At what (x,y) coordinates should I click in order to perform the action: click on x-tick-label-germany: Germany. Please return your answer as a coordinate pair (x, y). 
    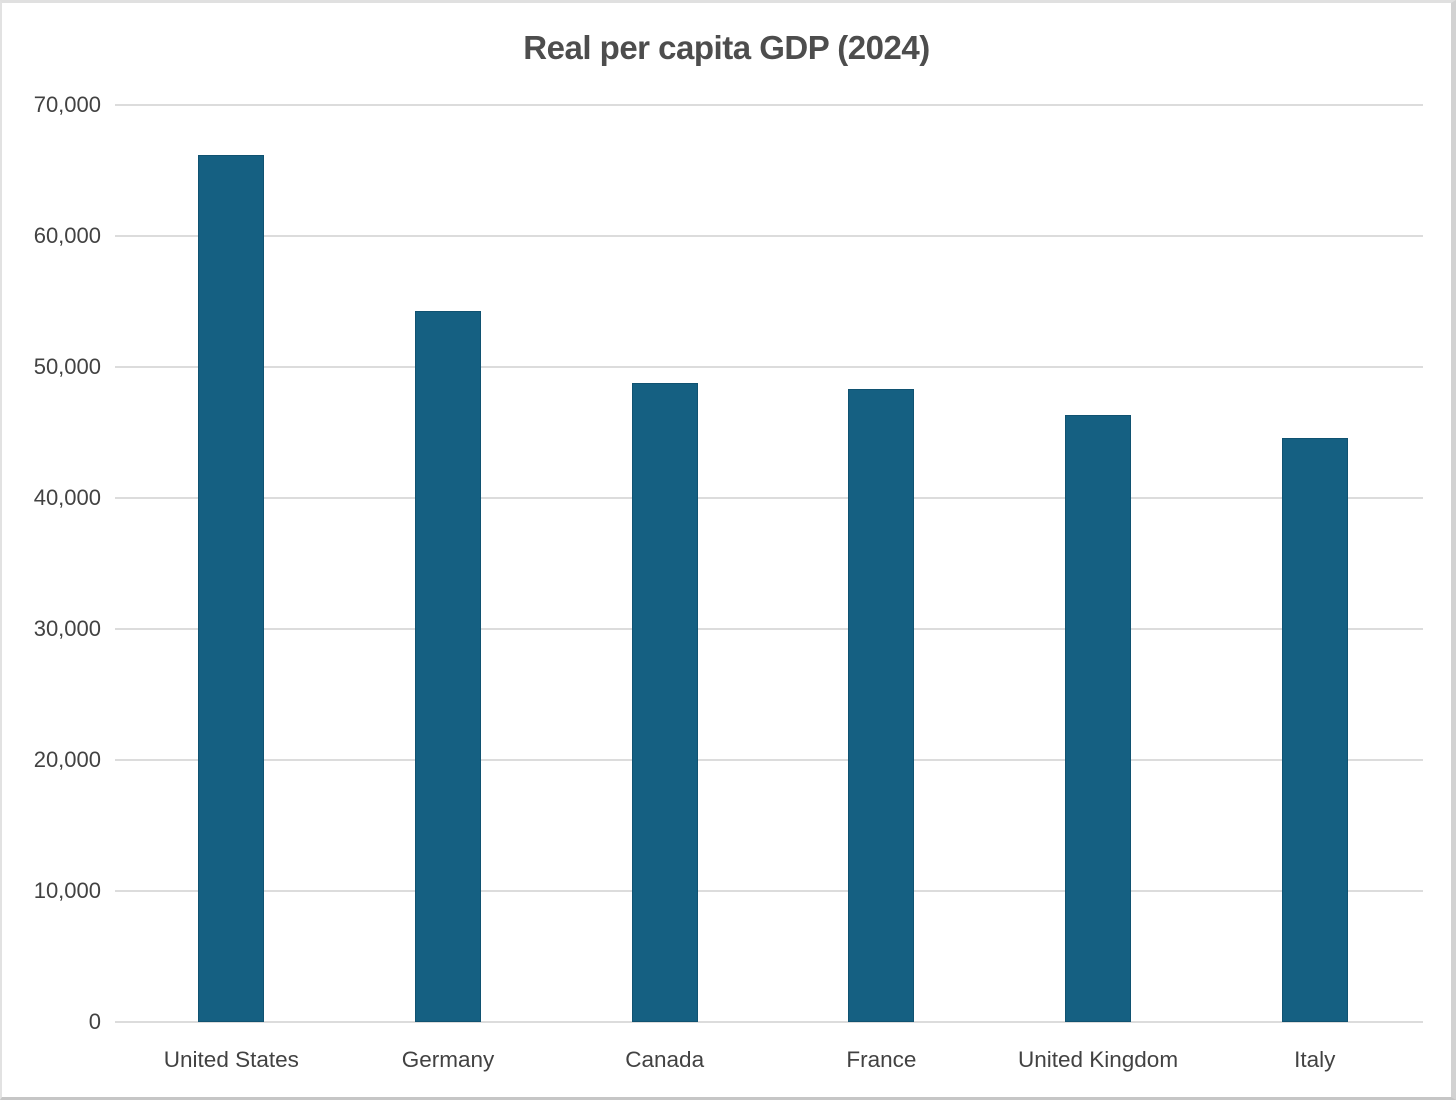
    Looking at the image, I should click on (448, 1059).